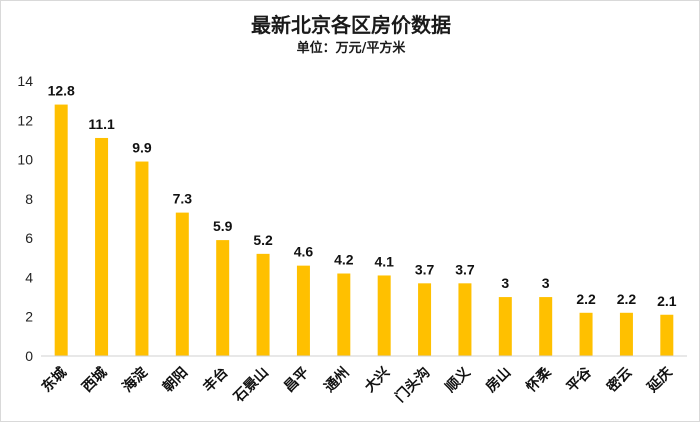 The image size is (700, 423). What do you see at coordinates (413, 385) in the screenshot?
I see `x-tick-label: 门头沟` at bounding box center [413, 385].